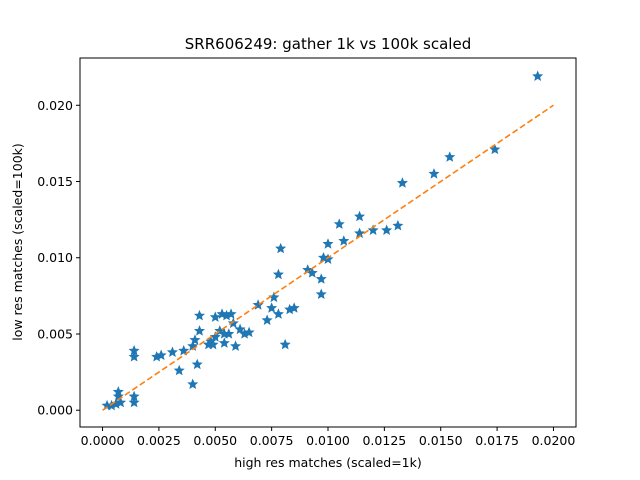 The height and width of the screenshot is (480, 640). Describe the element at coordinates (497, 440) in the screenshot. I see `x-tick-label: 0.0175` at that location.